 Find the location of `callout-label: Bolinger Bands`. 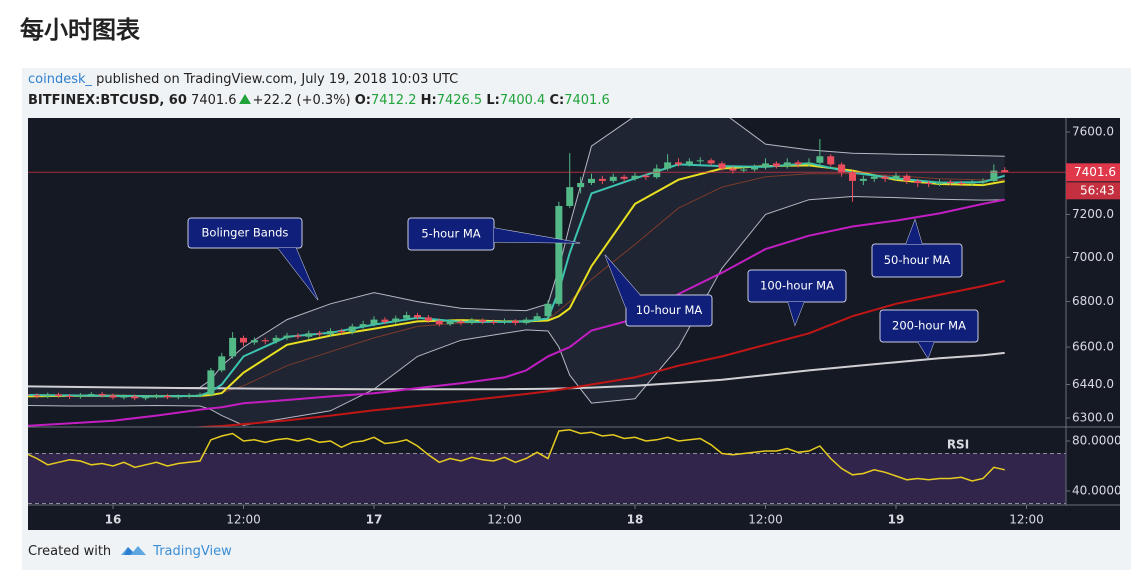

callout-label: Bolinger Bands is located at coordinates (245, 233).